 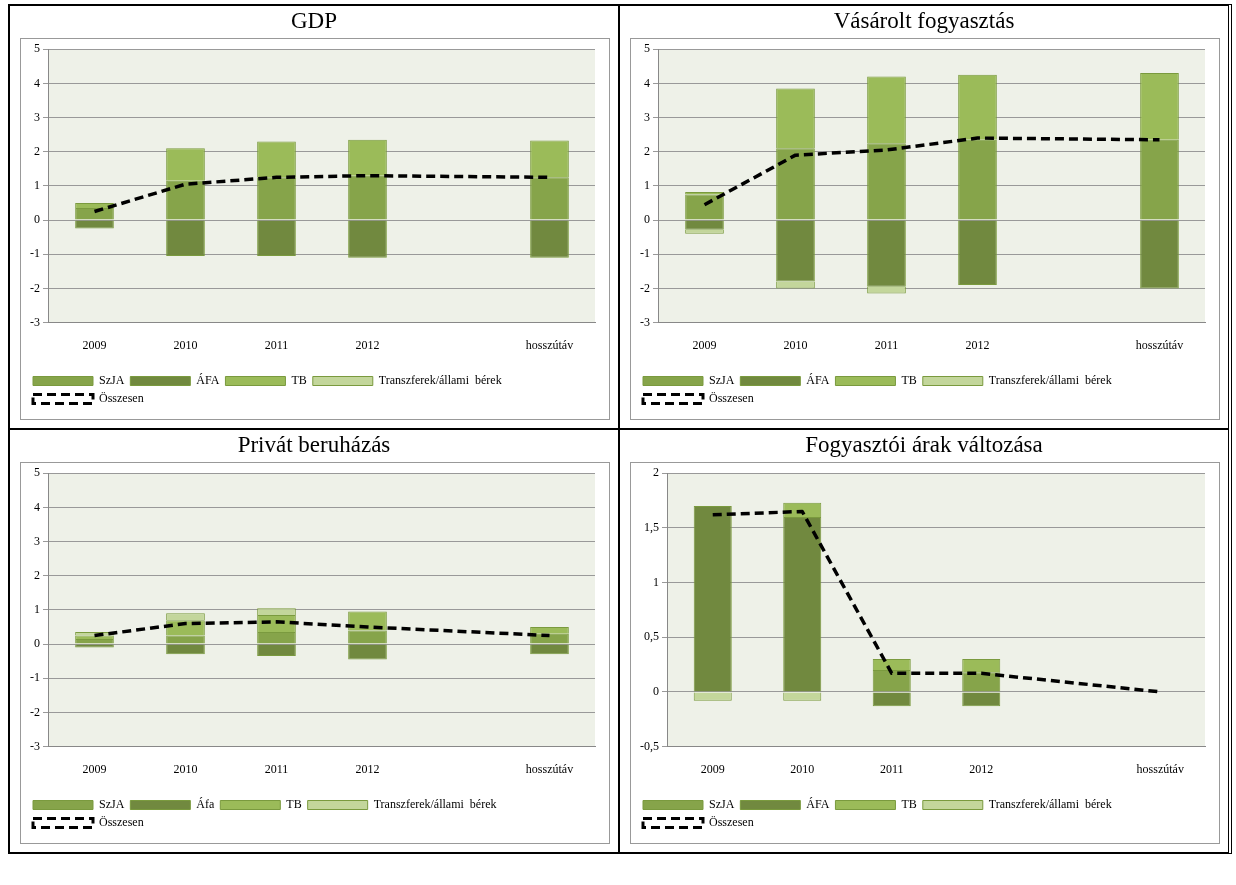 I want to click on chart-title: Vásárolt fogyasztás, so click(x=924, y=21).